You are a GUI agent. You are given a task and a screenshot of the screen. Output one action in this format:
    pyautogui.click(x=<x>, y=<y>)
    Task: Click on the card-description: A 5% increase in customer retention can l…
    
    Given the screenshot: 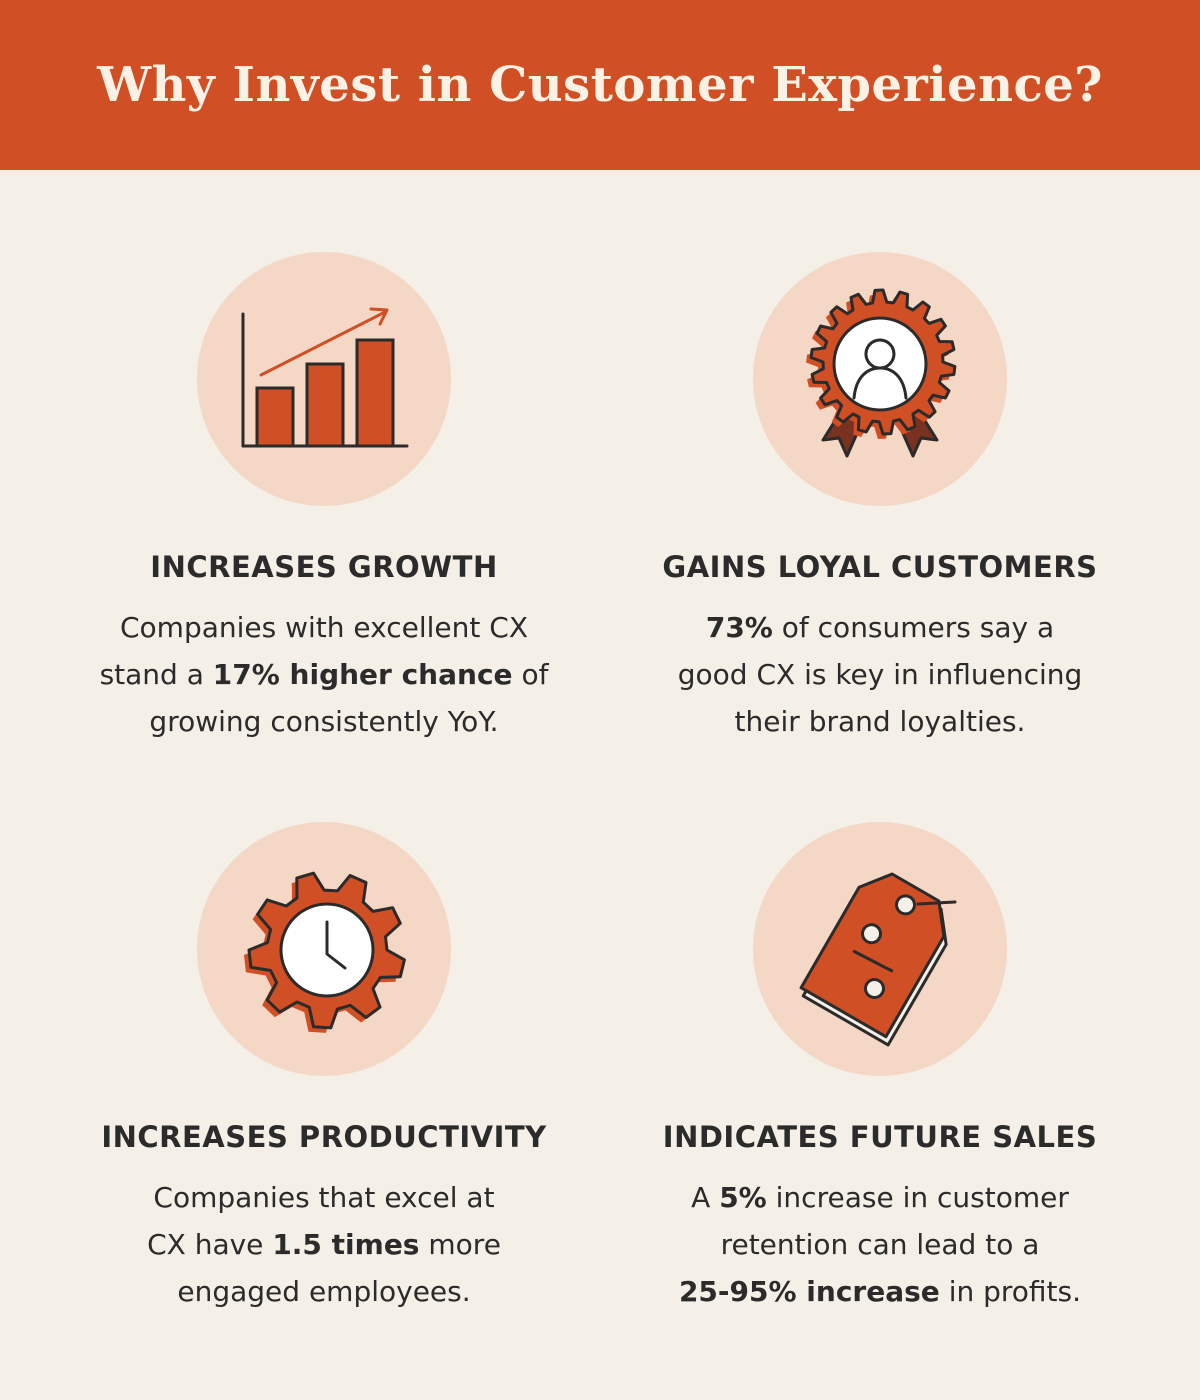 What is the action you would take?
    pyautogui.click(x=880, y=1244)
    